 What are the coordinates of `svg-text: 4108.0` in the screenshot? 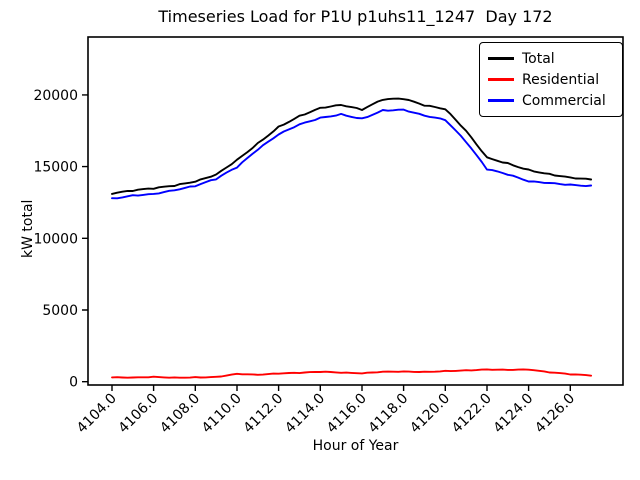 It's located at (180, 414).